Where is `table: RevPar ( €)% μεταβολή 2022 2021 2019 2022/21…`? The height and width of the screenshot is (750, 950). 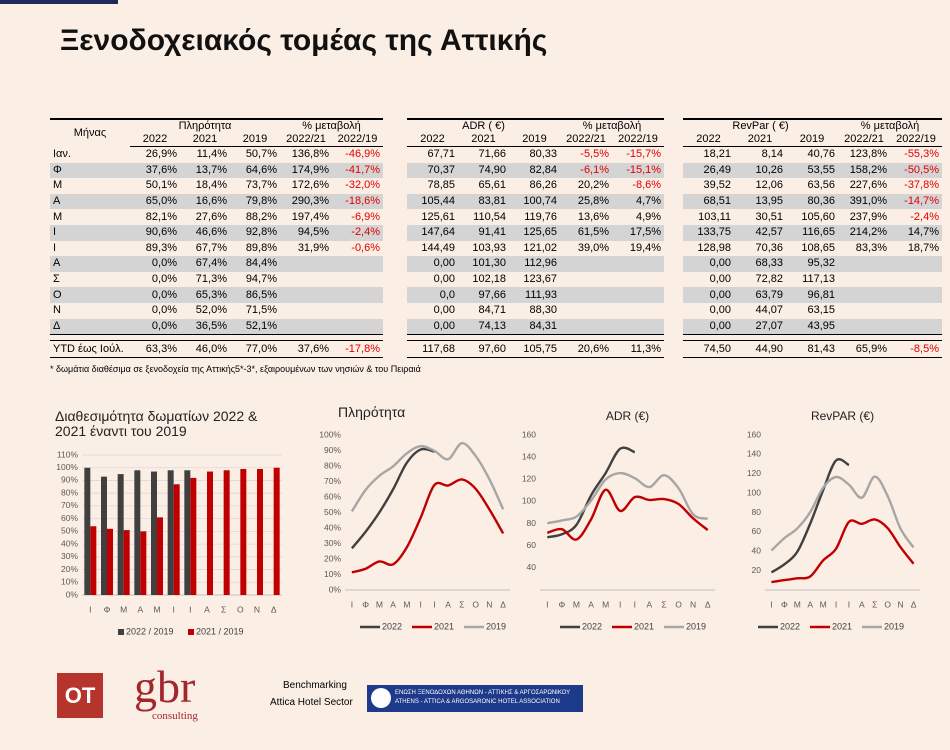
table: RevPar ( €)% μεταβολή 2022 2021 2019 2022/21… is located at coordinates (813, 227).